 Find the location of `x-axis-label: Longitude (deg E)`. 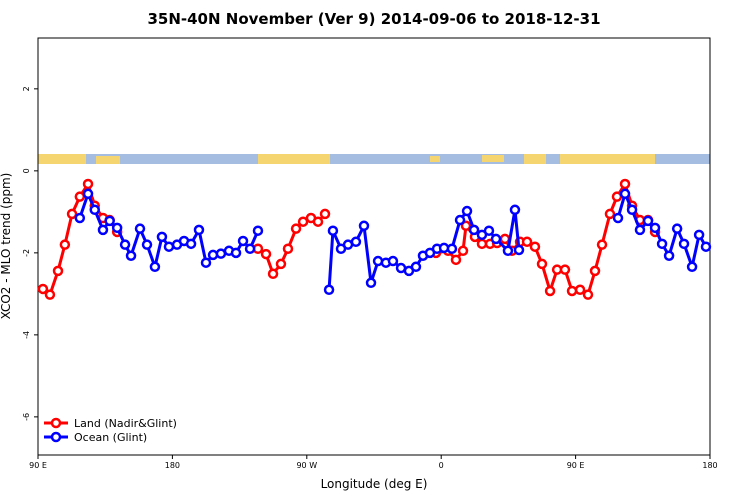

x-axis-label: Longitude (deg E) is located at coordinates (374, 484).